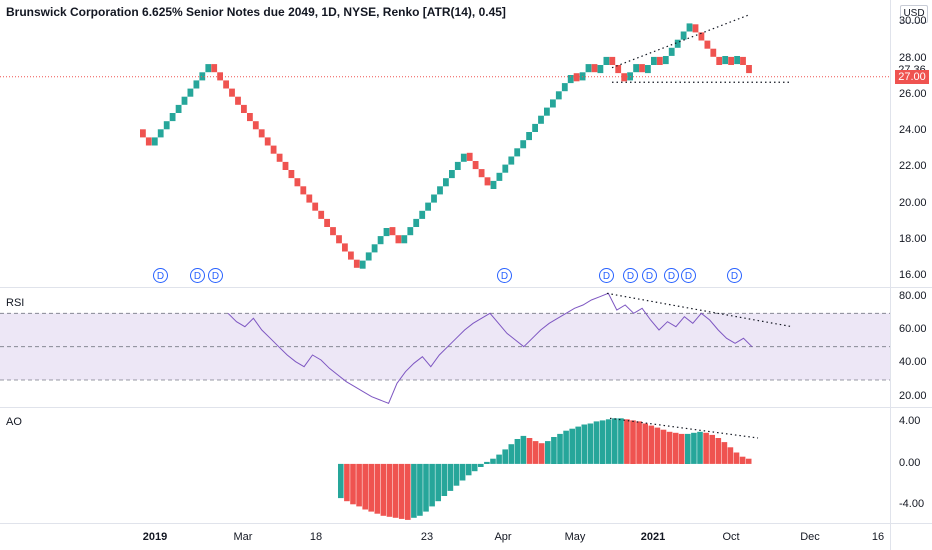 This screenshot has height=550, width=932. Describe the element at coordinates (15, 303) in the screenshot. I see `rsi-pane-label: RSI` at that location.